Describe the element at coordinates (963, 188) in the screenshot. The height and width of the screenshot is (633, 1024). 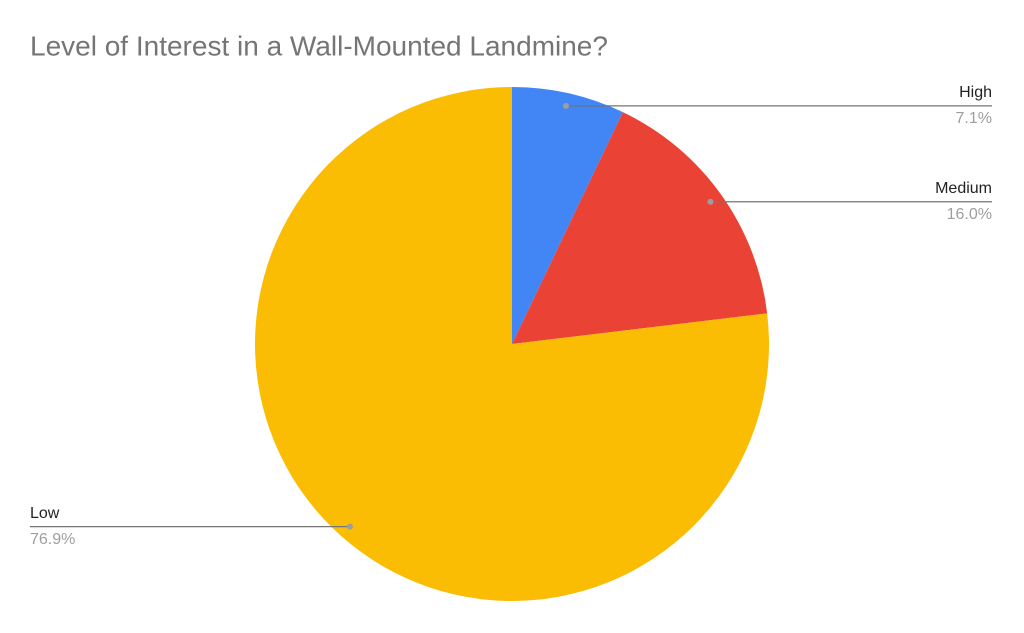
I see `slice-label: Medium` at that location.